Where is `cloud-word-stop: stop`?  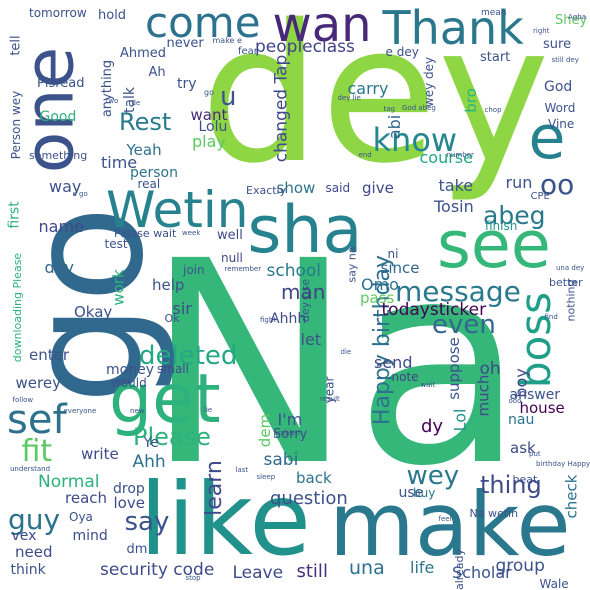
cloud-word-stop: stop is located at coordinates (193, 577).